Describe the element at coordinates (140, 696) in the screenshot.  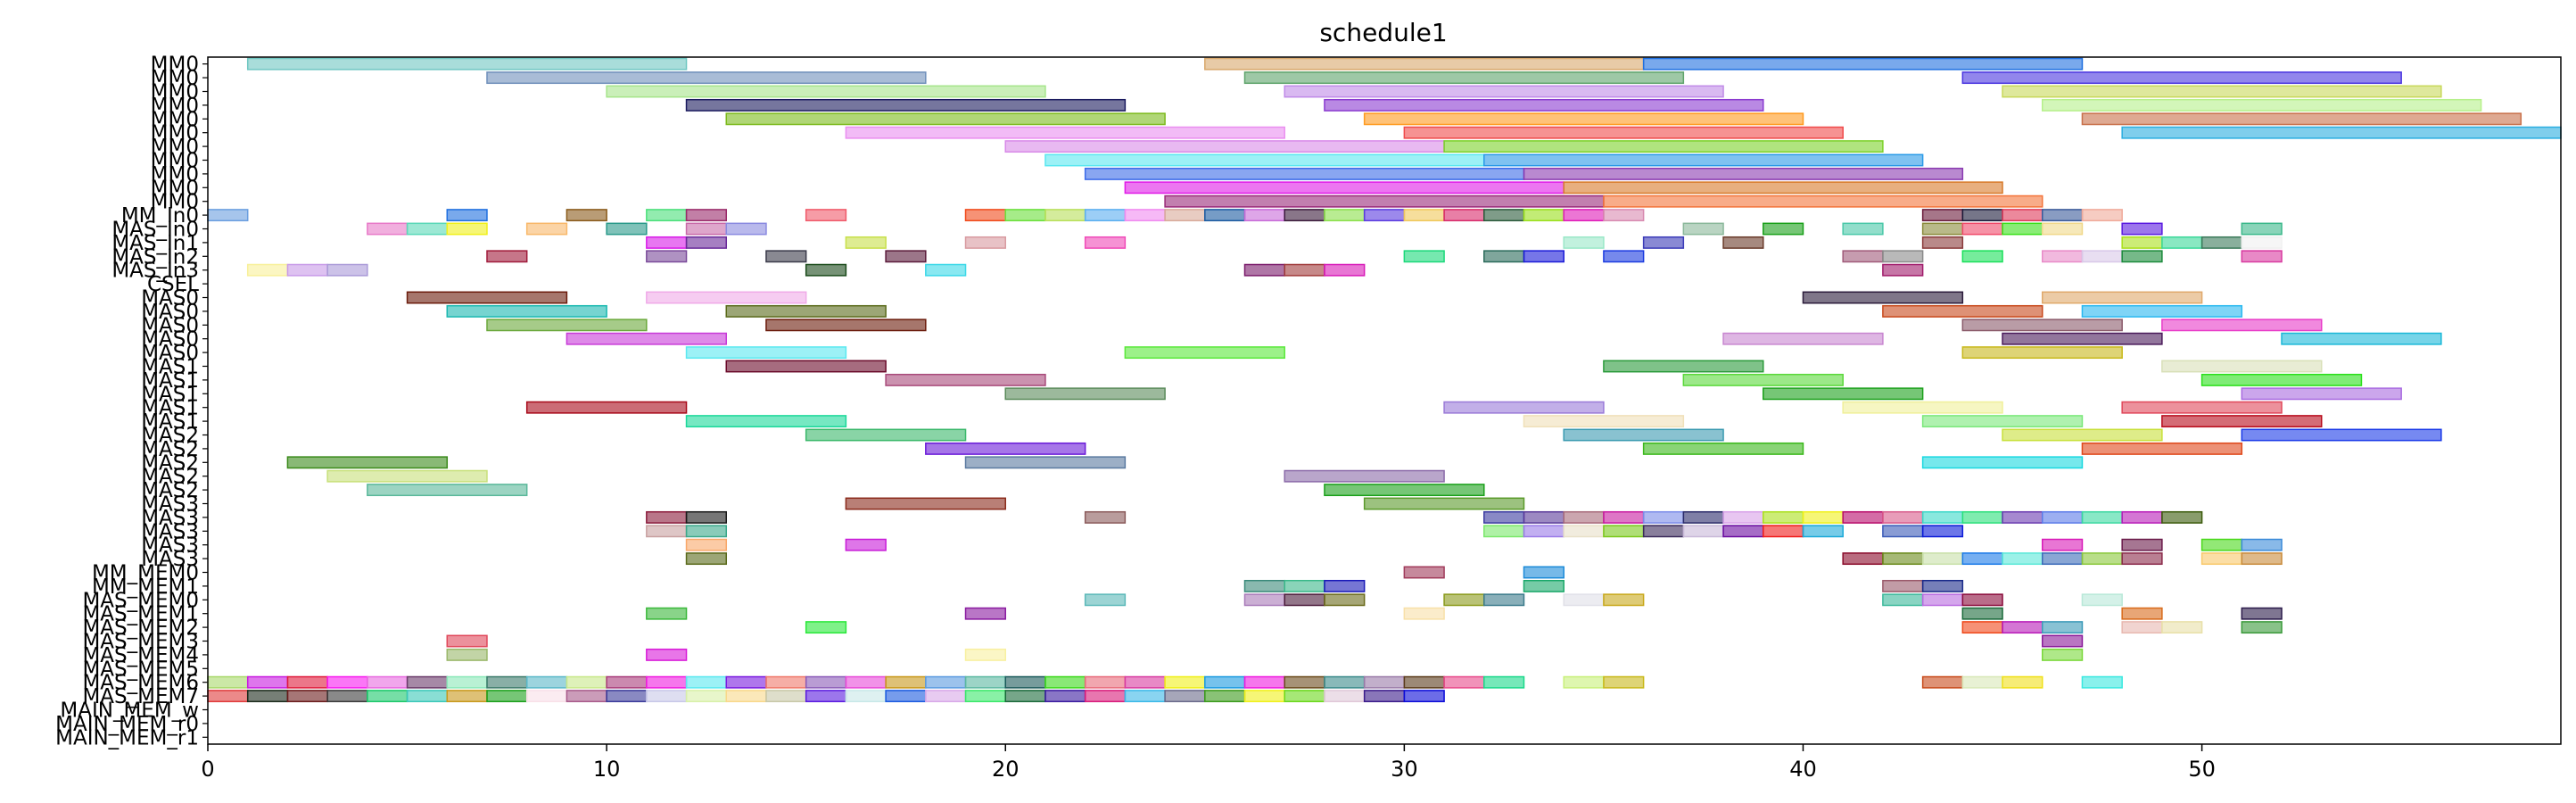
I see `row-label: MAS_MEM7` at that location.